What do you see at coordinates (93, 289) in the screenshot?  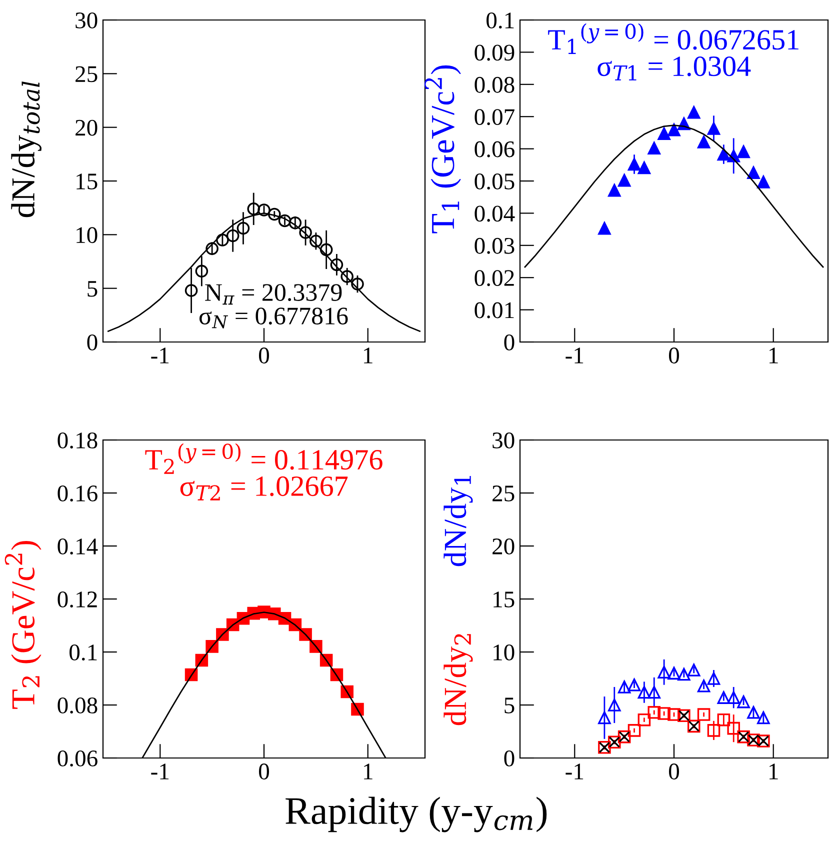 I see `y-tick-label: 5` at bounding box center [93, 289].